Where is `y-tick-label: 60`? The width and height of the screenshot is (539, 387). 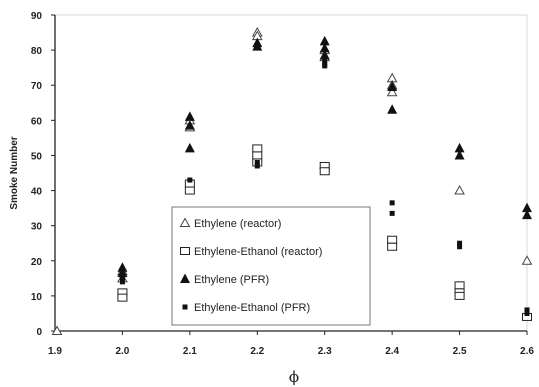
y-tick-label: 60 is located at coordinates (37, 121).